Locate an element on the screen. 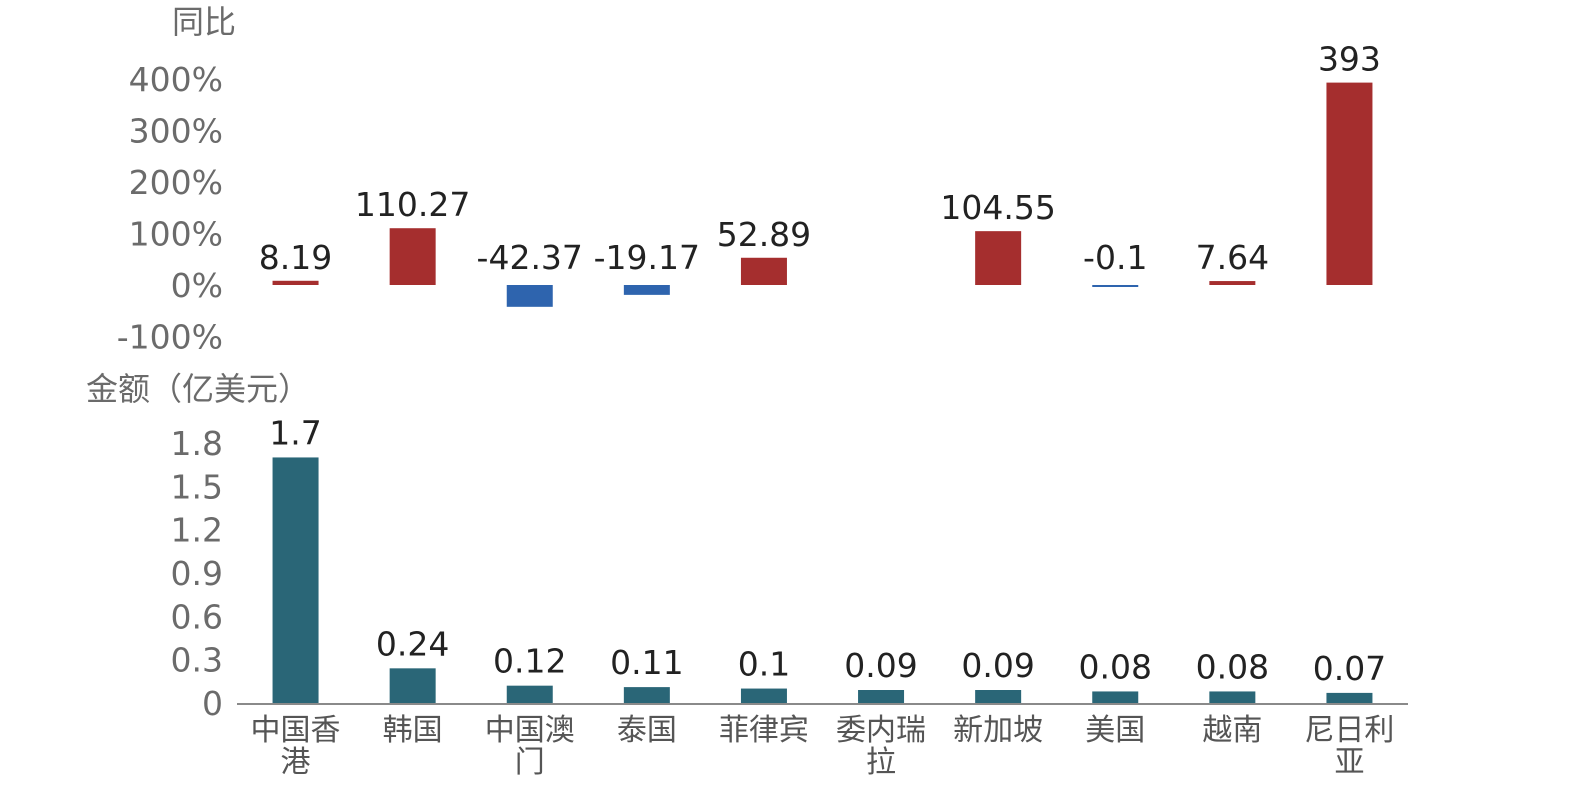 This screenshot has height=787, width=1570. yoy-y-tick: 100% is located at coordinates (176, 234).